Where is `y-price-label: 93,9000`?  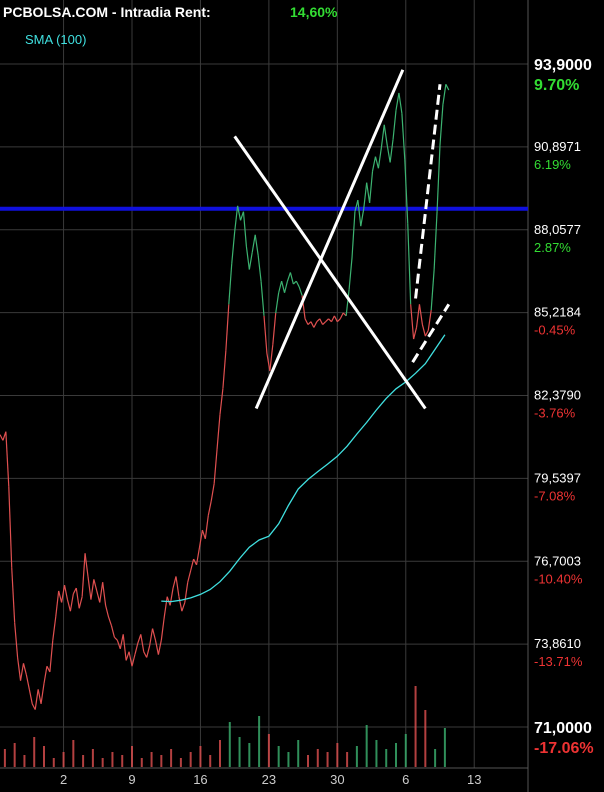
y-price-label: 93,9000 is located at coordinates (563, 65).